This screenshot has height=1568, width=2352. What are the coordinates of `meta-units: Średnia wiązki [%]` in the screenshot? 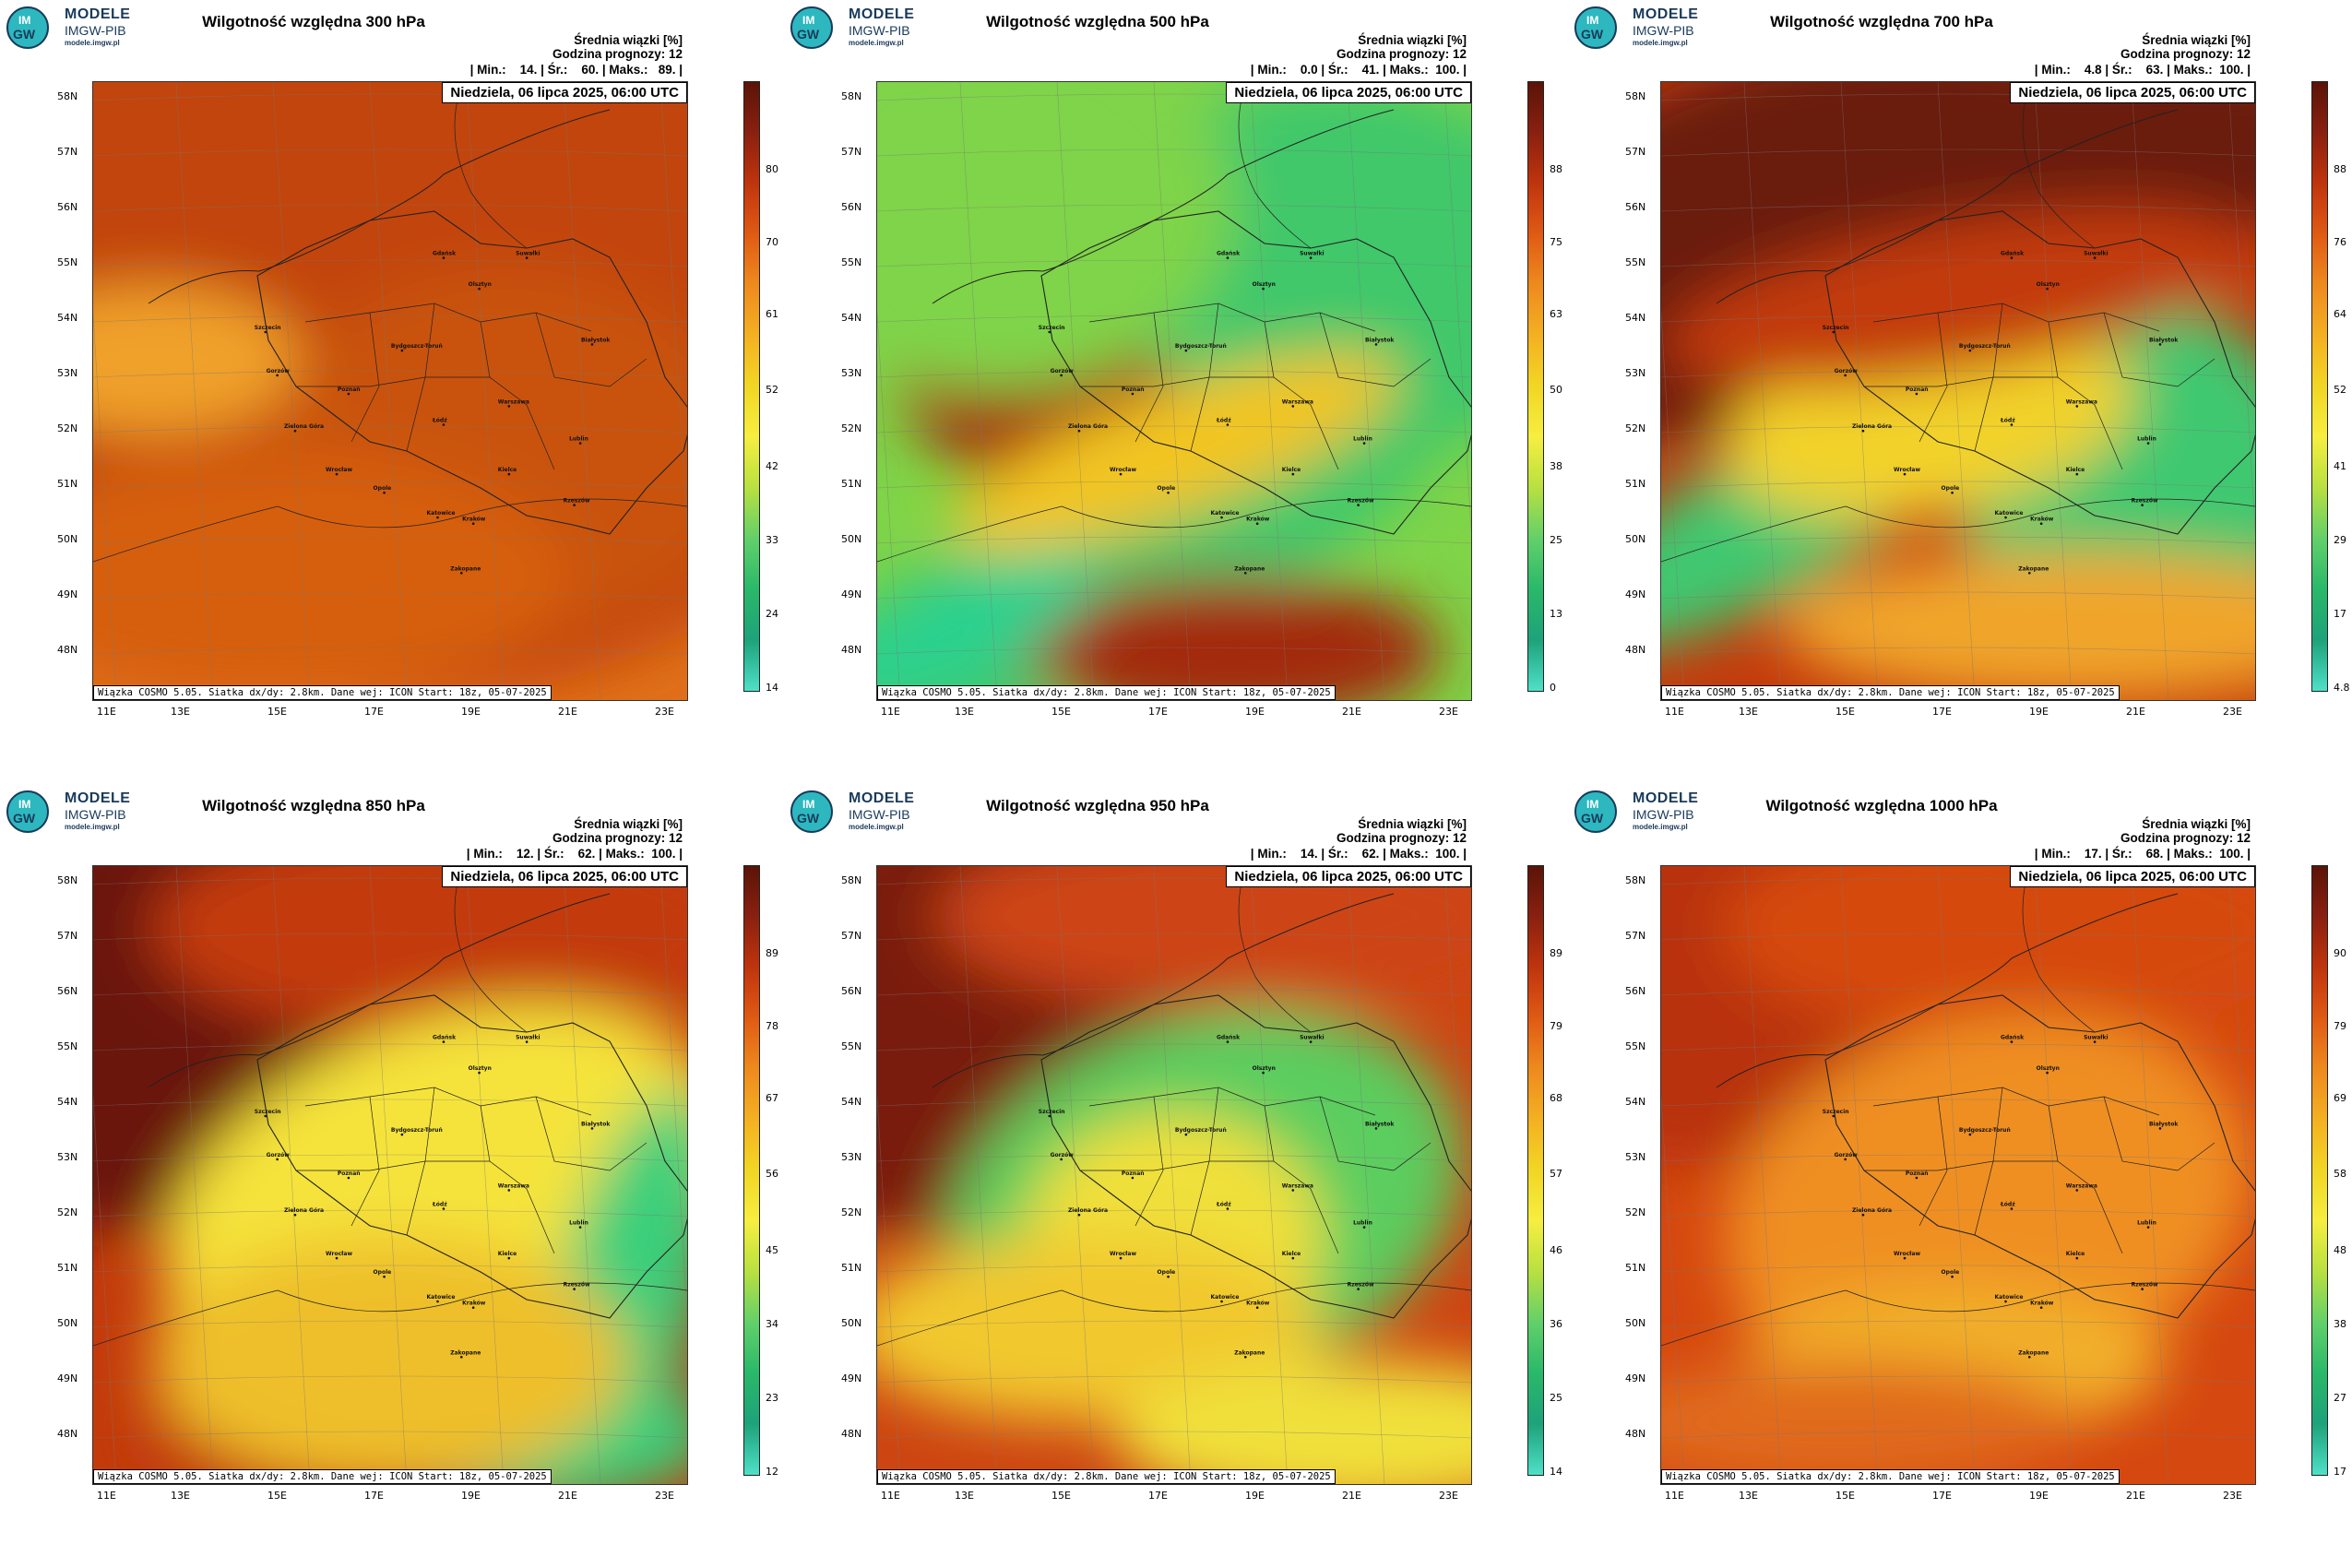 It's located at (628, 40).